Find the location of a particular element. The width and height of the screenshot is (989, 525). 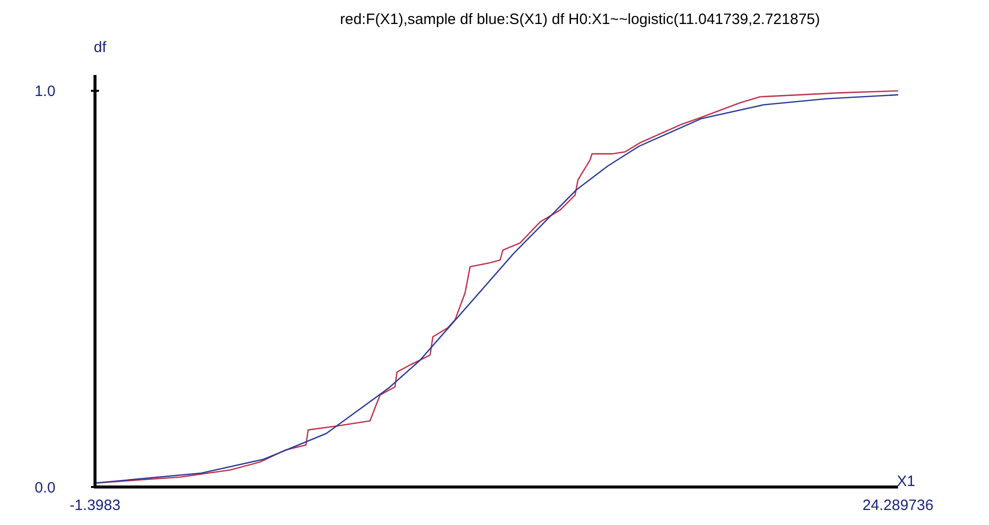

chart-title: red:F(X1),sample df blue:S(X1) df H0:X1~~logistic(11.041739,2.721875) is located at coordinates (580, 19).